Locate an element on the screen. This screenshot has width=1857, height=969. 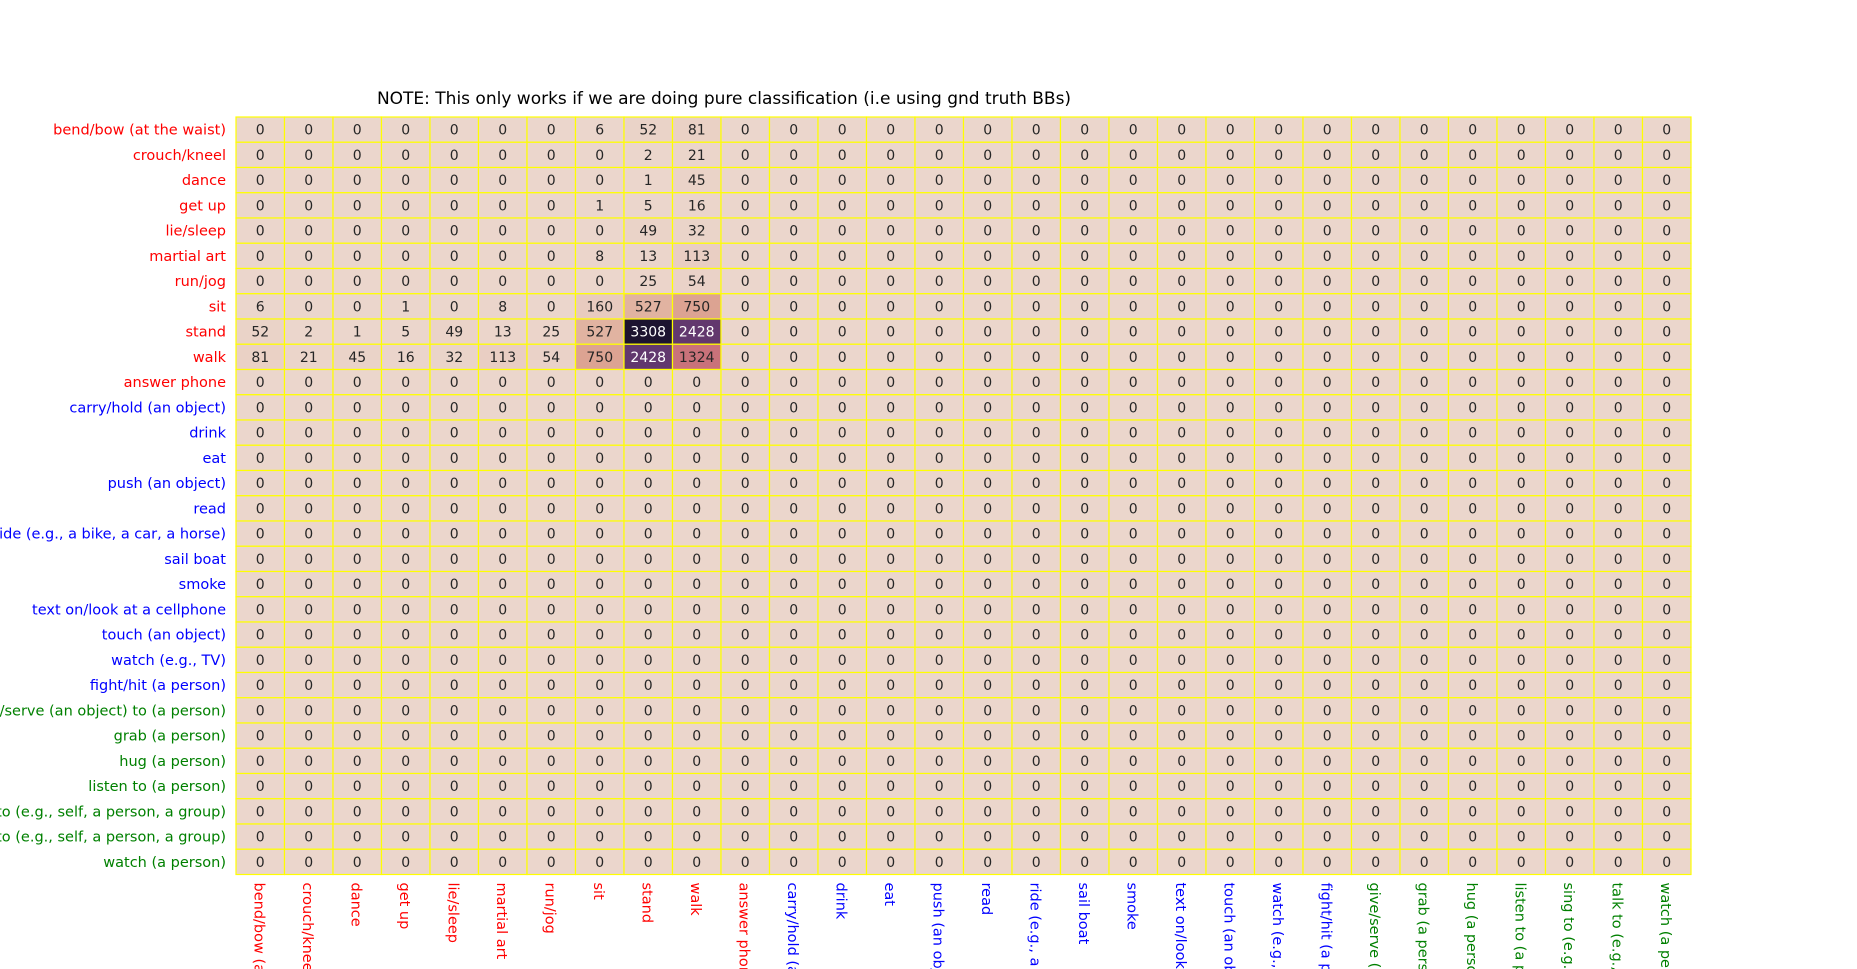
cell-value-label: 52 is located at coordinates (648, 131).